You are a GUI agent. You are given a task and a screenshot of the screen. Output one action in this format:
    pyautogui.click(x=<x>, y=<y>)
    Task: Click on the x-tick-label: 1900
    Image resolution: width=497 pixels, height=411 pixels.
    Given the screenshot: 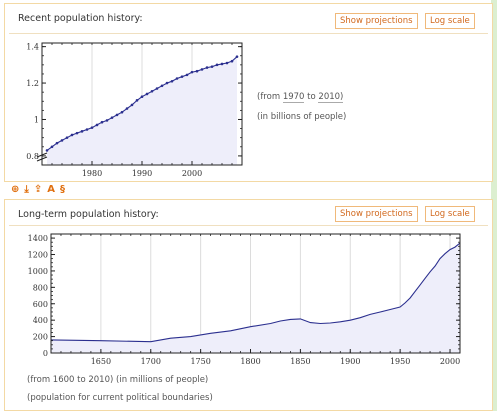 What is the action you would take?
    pyautogui.click(x=350, y=361)
    